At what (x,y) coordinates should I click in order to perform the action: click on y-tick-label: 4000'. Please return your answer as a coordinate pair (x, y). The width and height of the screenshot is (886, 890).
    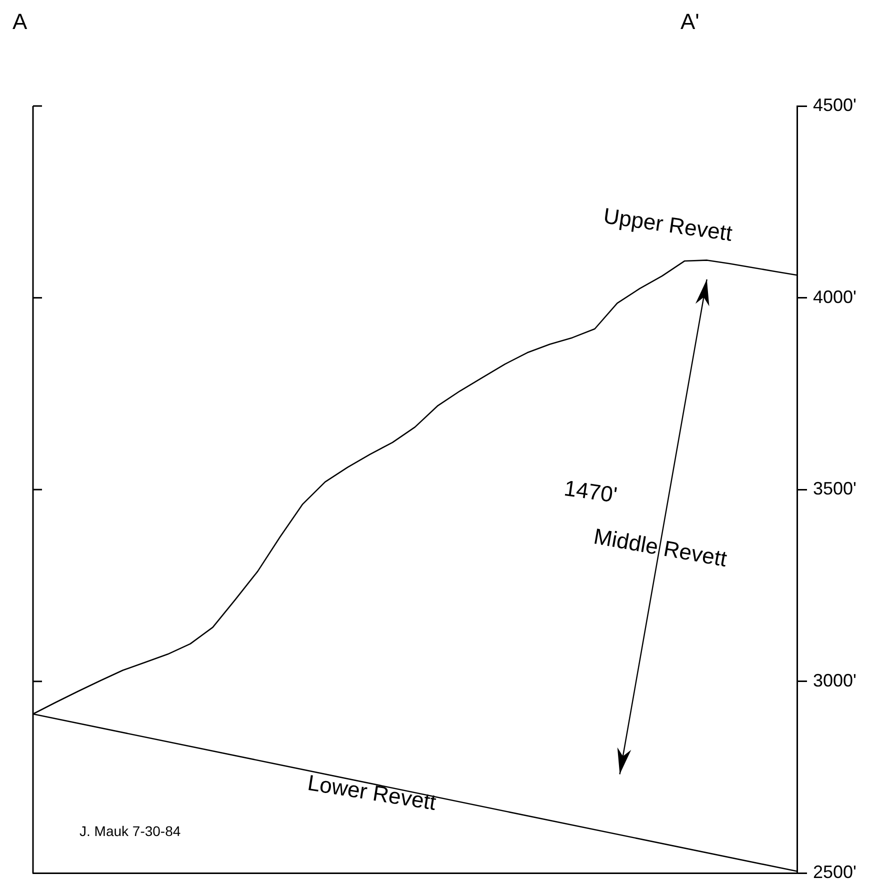
    Looking at the image, I should click on (834, 296).